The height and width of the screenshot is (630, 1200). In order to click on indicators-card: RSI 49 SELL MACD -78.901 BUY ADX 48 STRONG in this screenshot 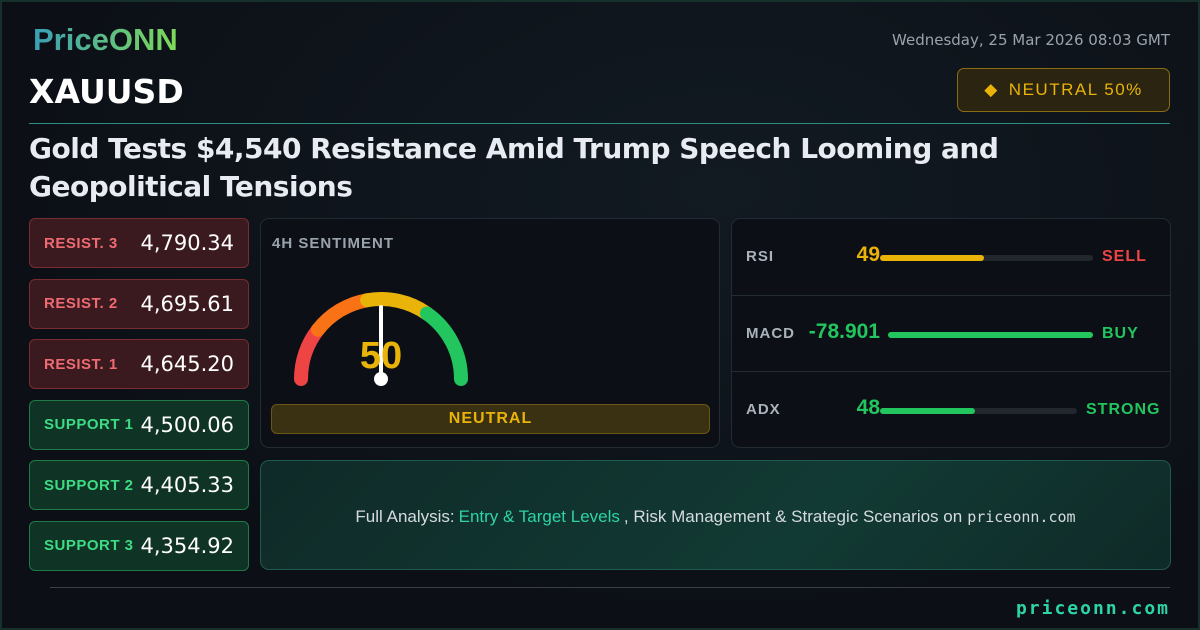, I will do `click(951, 333)`.